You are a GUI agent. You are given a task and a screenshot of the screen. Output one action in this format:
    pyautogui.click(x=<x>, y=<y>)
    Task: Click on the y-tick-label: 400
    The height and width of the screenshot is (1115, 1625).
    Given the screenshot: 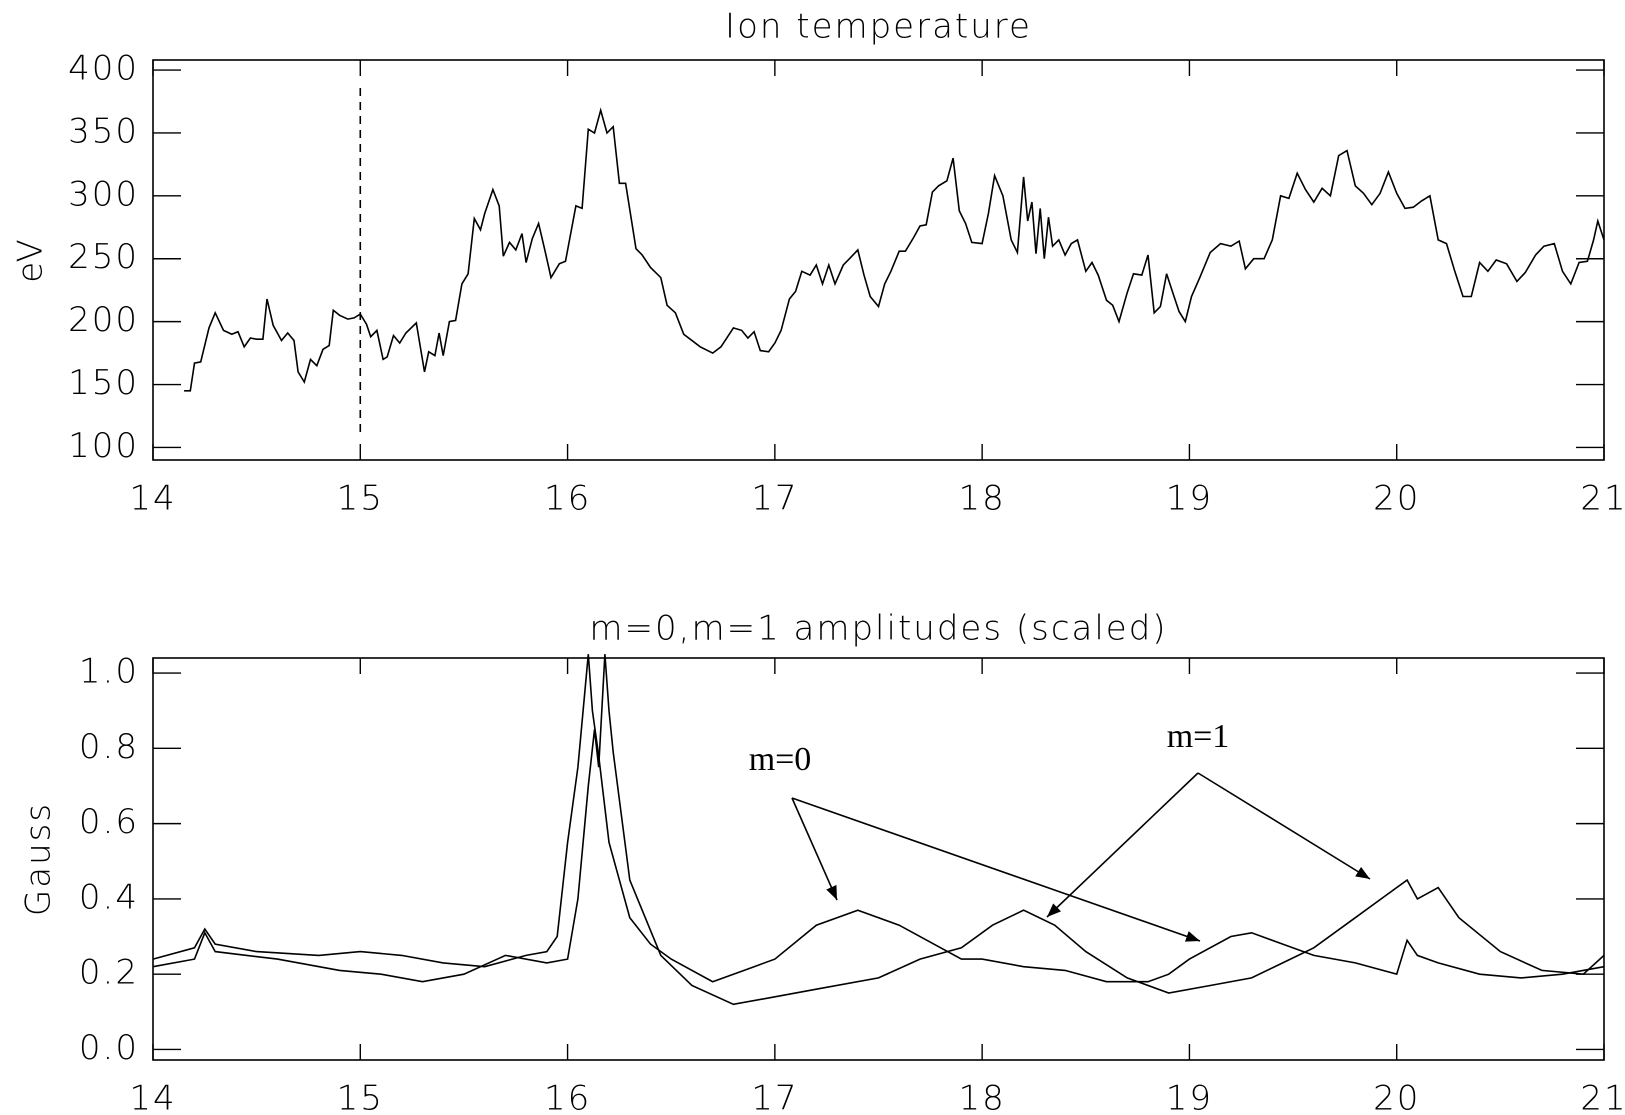 What is the action you would take?
    pyautogui.click(x=103, y=69)
    